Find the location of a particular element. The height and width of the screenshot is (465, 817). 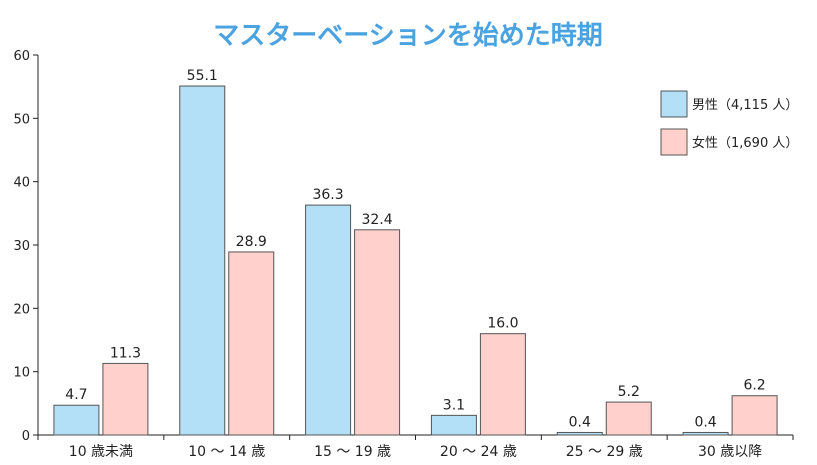

y-tick-label: 30 is located at coordinates (21, 246).